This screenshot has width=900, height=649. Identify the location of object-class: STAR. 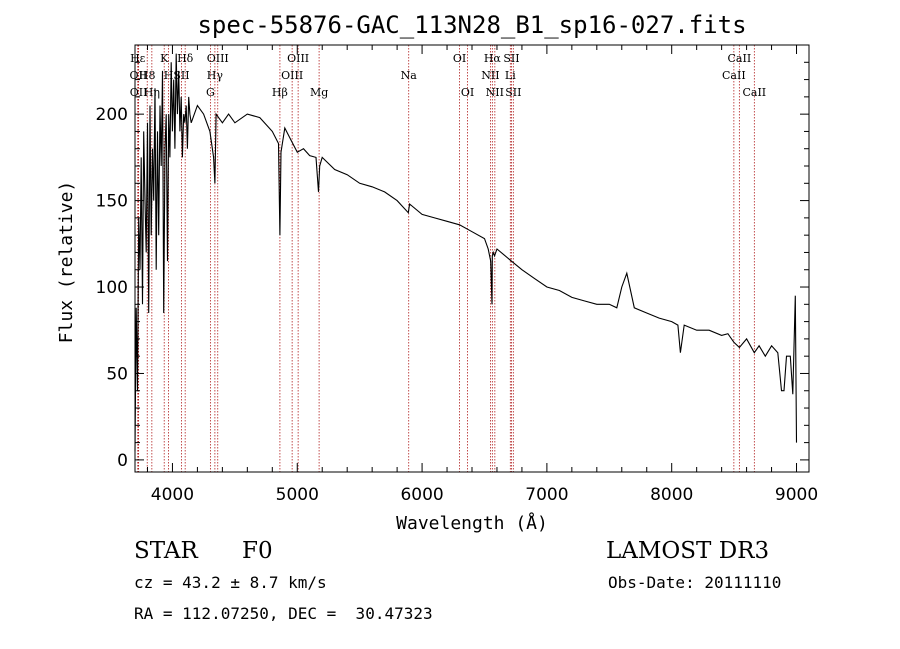
(166, 551).